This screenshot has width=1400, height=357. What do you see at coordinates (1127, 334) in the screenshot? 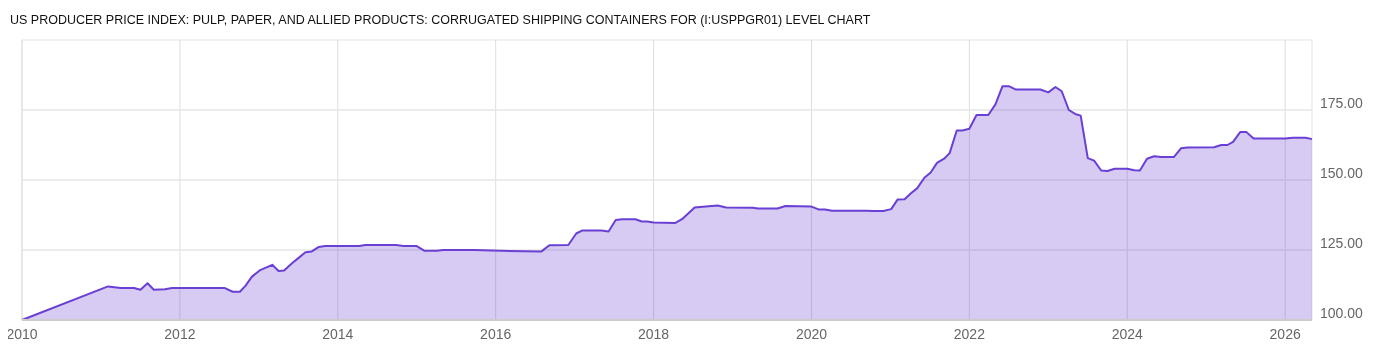
I see `x-tick-label: 2024` at bounding box center [1127, 334].